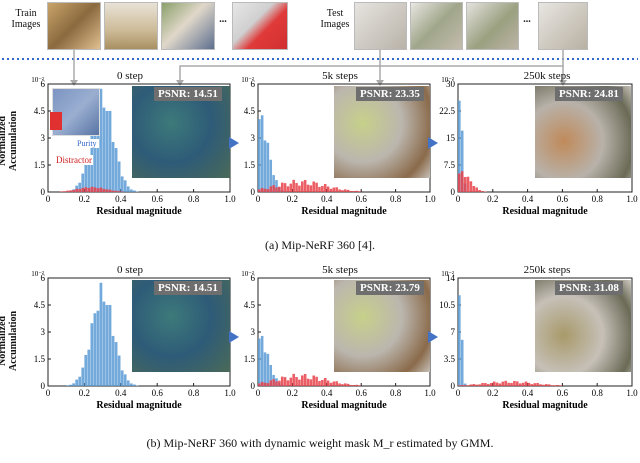 Image resolution: width=640 pixels, height=463 pixels. What do you see at coordinates (390, 94) in the screenshot?
I see `psnr-a2: PSNR: 23.35` at bounding box center [390, 94].